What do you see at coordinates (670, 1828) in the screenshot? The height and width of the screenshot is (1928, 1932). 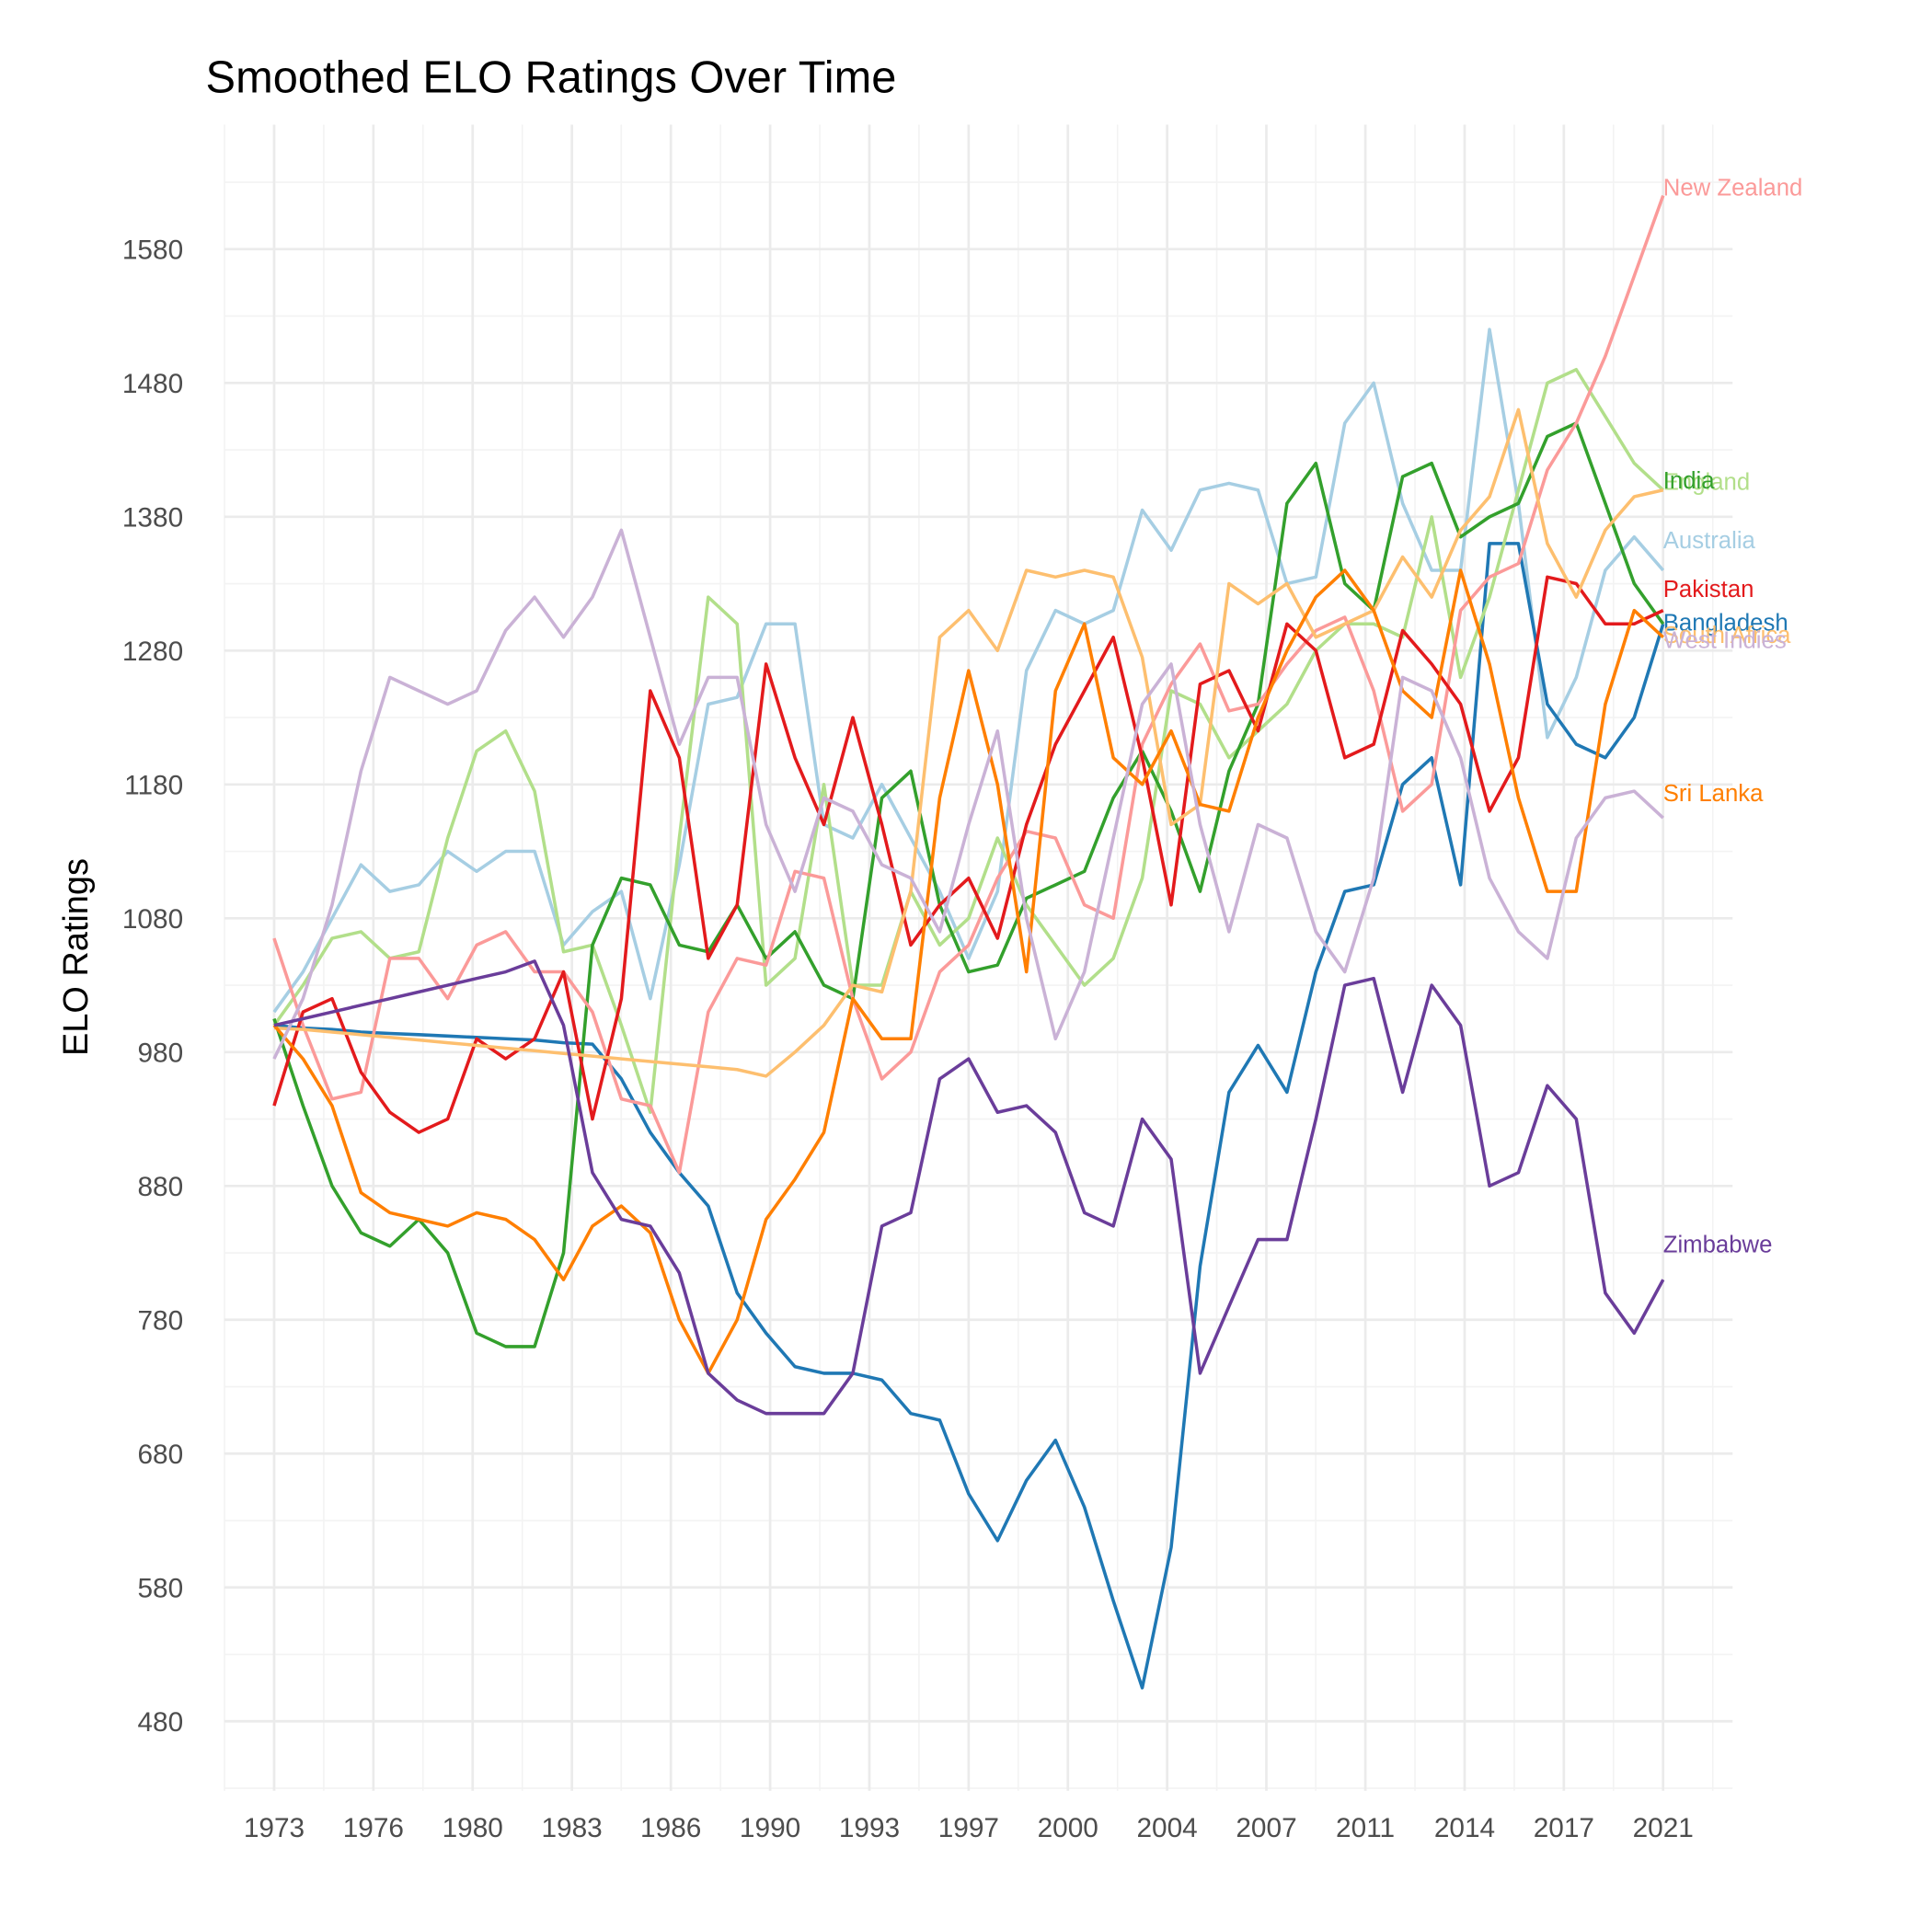 I see `x-tick-label: 1986` at bounding box center [670, 1828].